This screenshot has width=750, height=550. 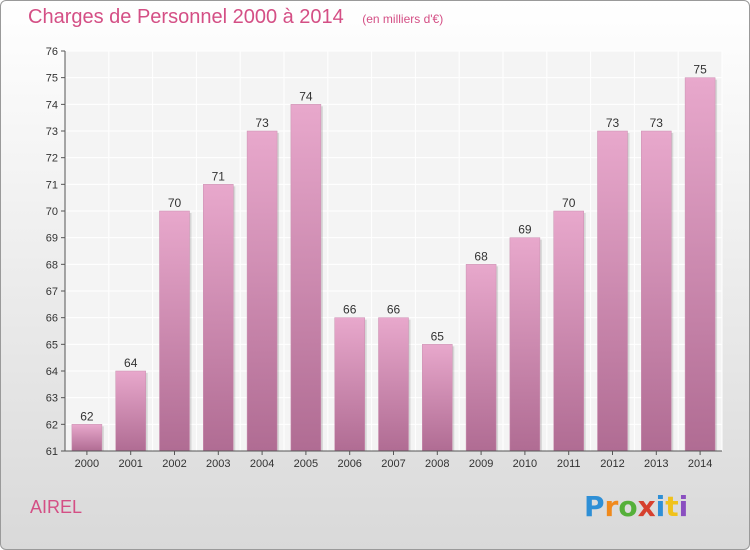 What do you see at coordinates (700, 70) in the screenshot?
I see `bar-value-label: 75` at bounding box center [700, 70].